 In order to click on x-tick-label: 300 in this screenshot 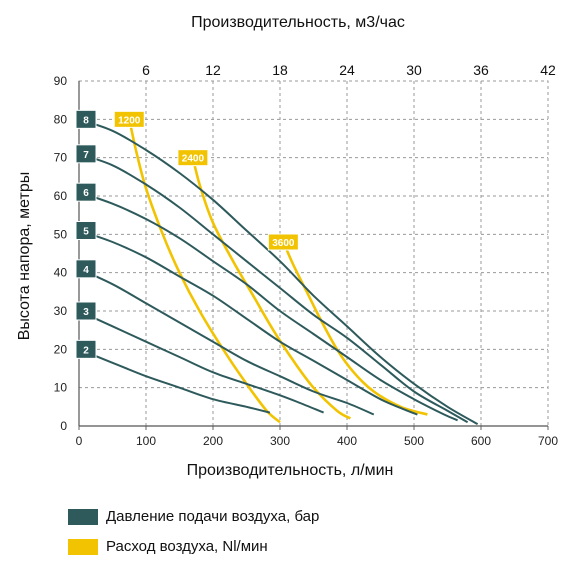, I will do `click(280, 441)`.